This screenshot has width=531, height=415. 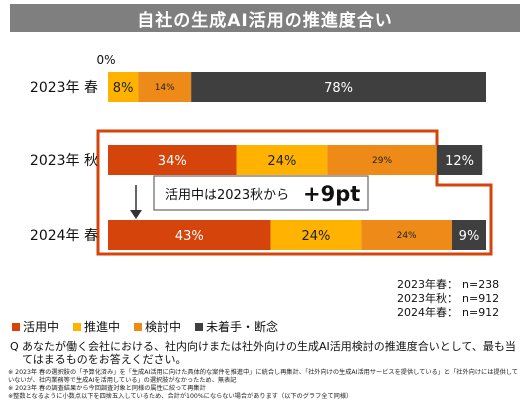 I want to click on category-label: 2024年 春, so click(x=64, y=236).